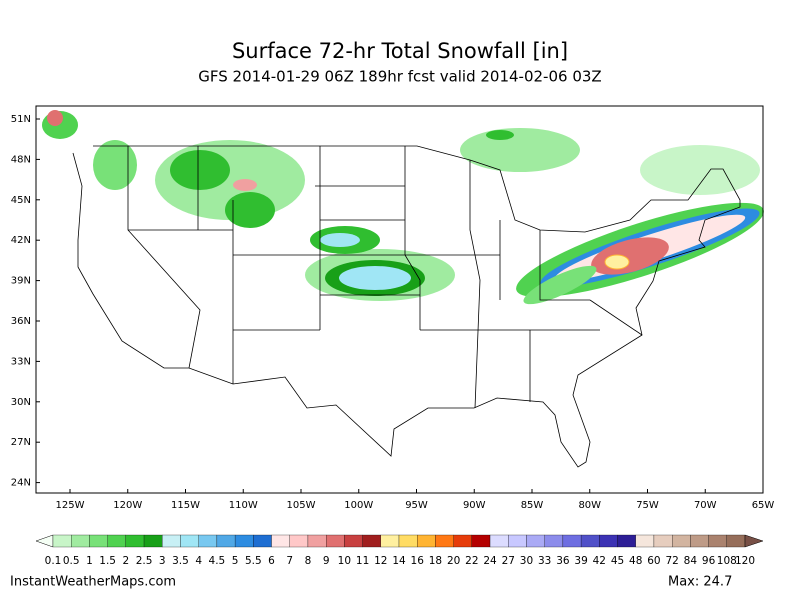 This screenshot has width=800, height=600. I want to click on colorbar-label: 20, so click(453, 561).